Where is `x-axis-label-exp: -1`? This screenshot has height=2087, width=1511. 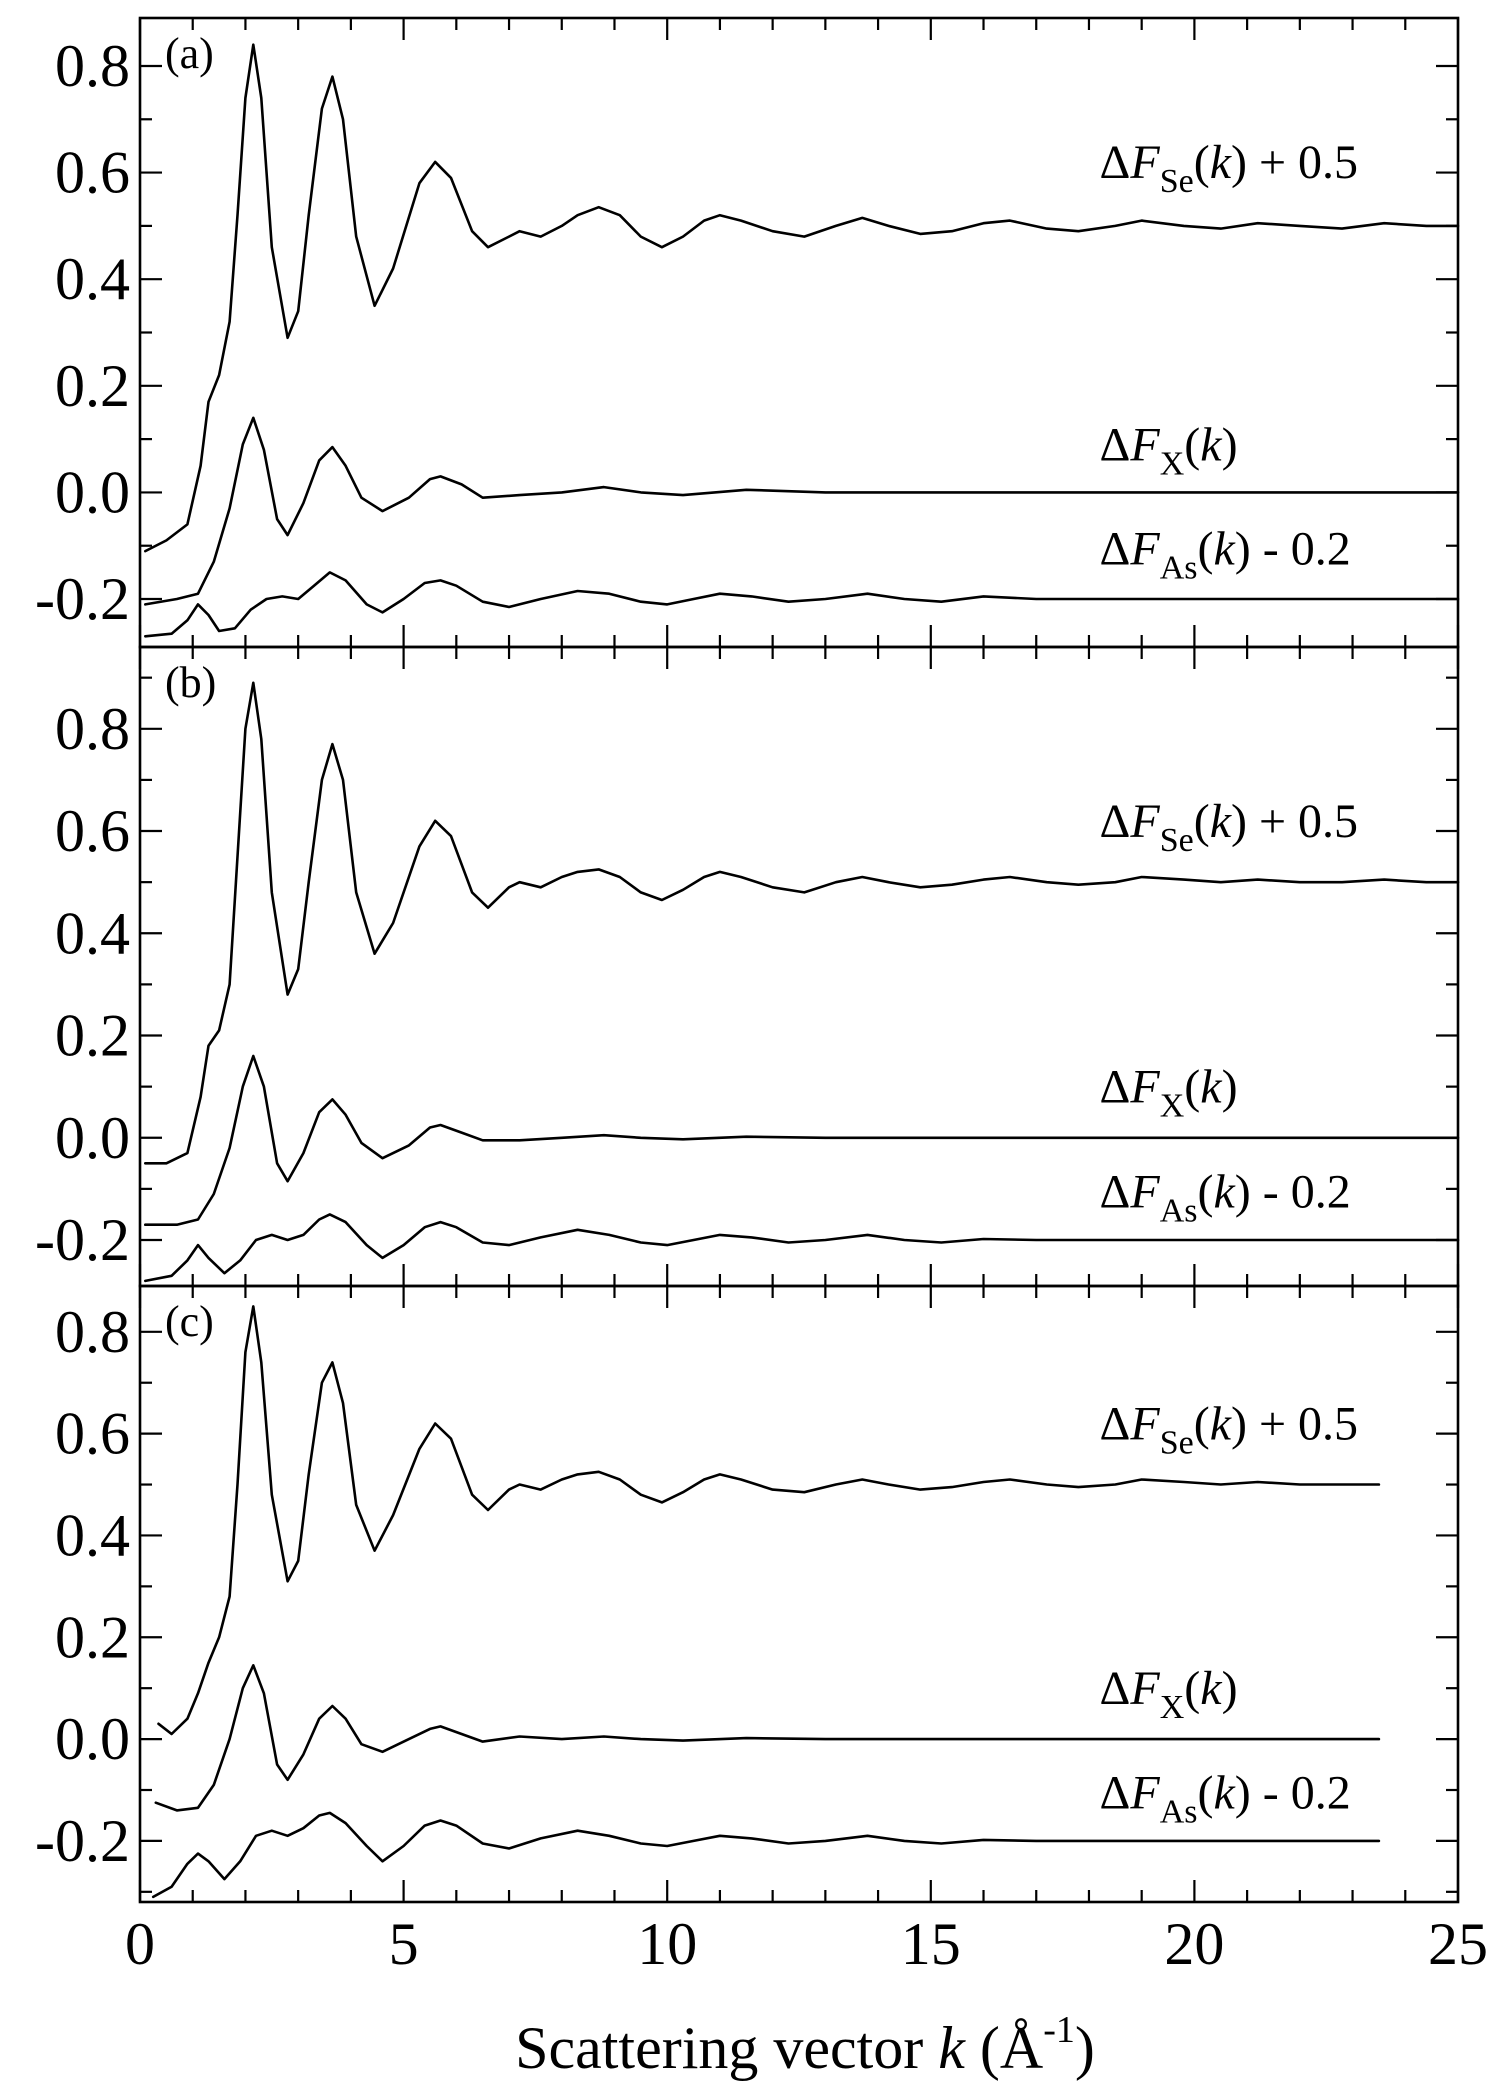
x-axis-label-exp: -1 is located at coordinates (1059, 2030).